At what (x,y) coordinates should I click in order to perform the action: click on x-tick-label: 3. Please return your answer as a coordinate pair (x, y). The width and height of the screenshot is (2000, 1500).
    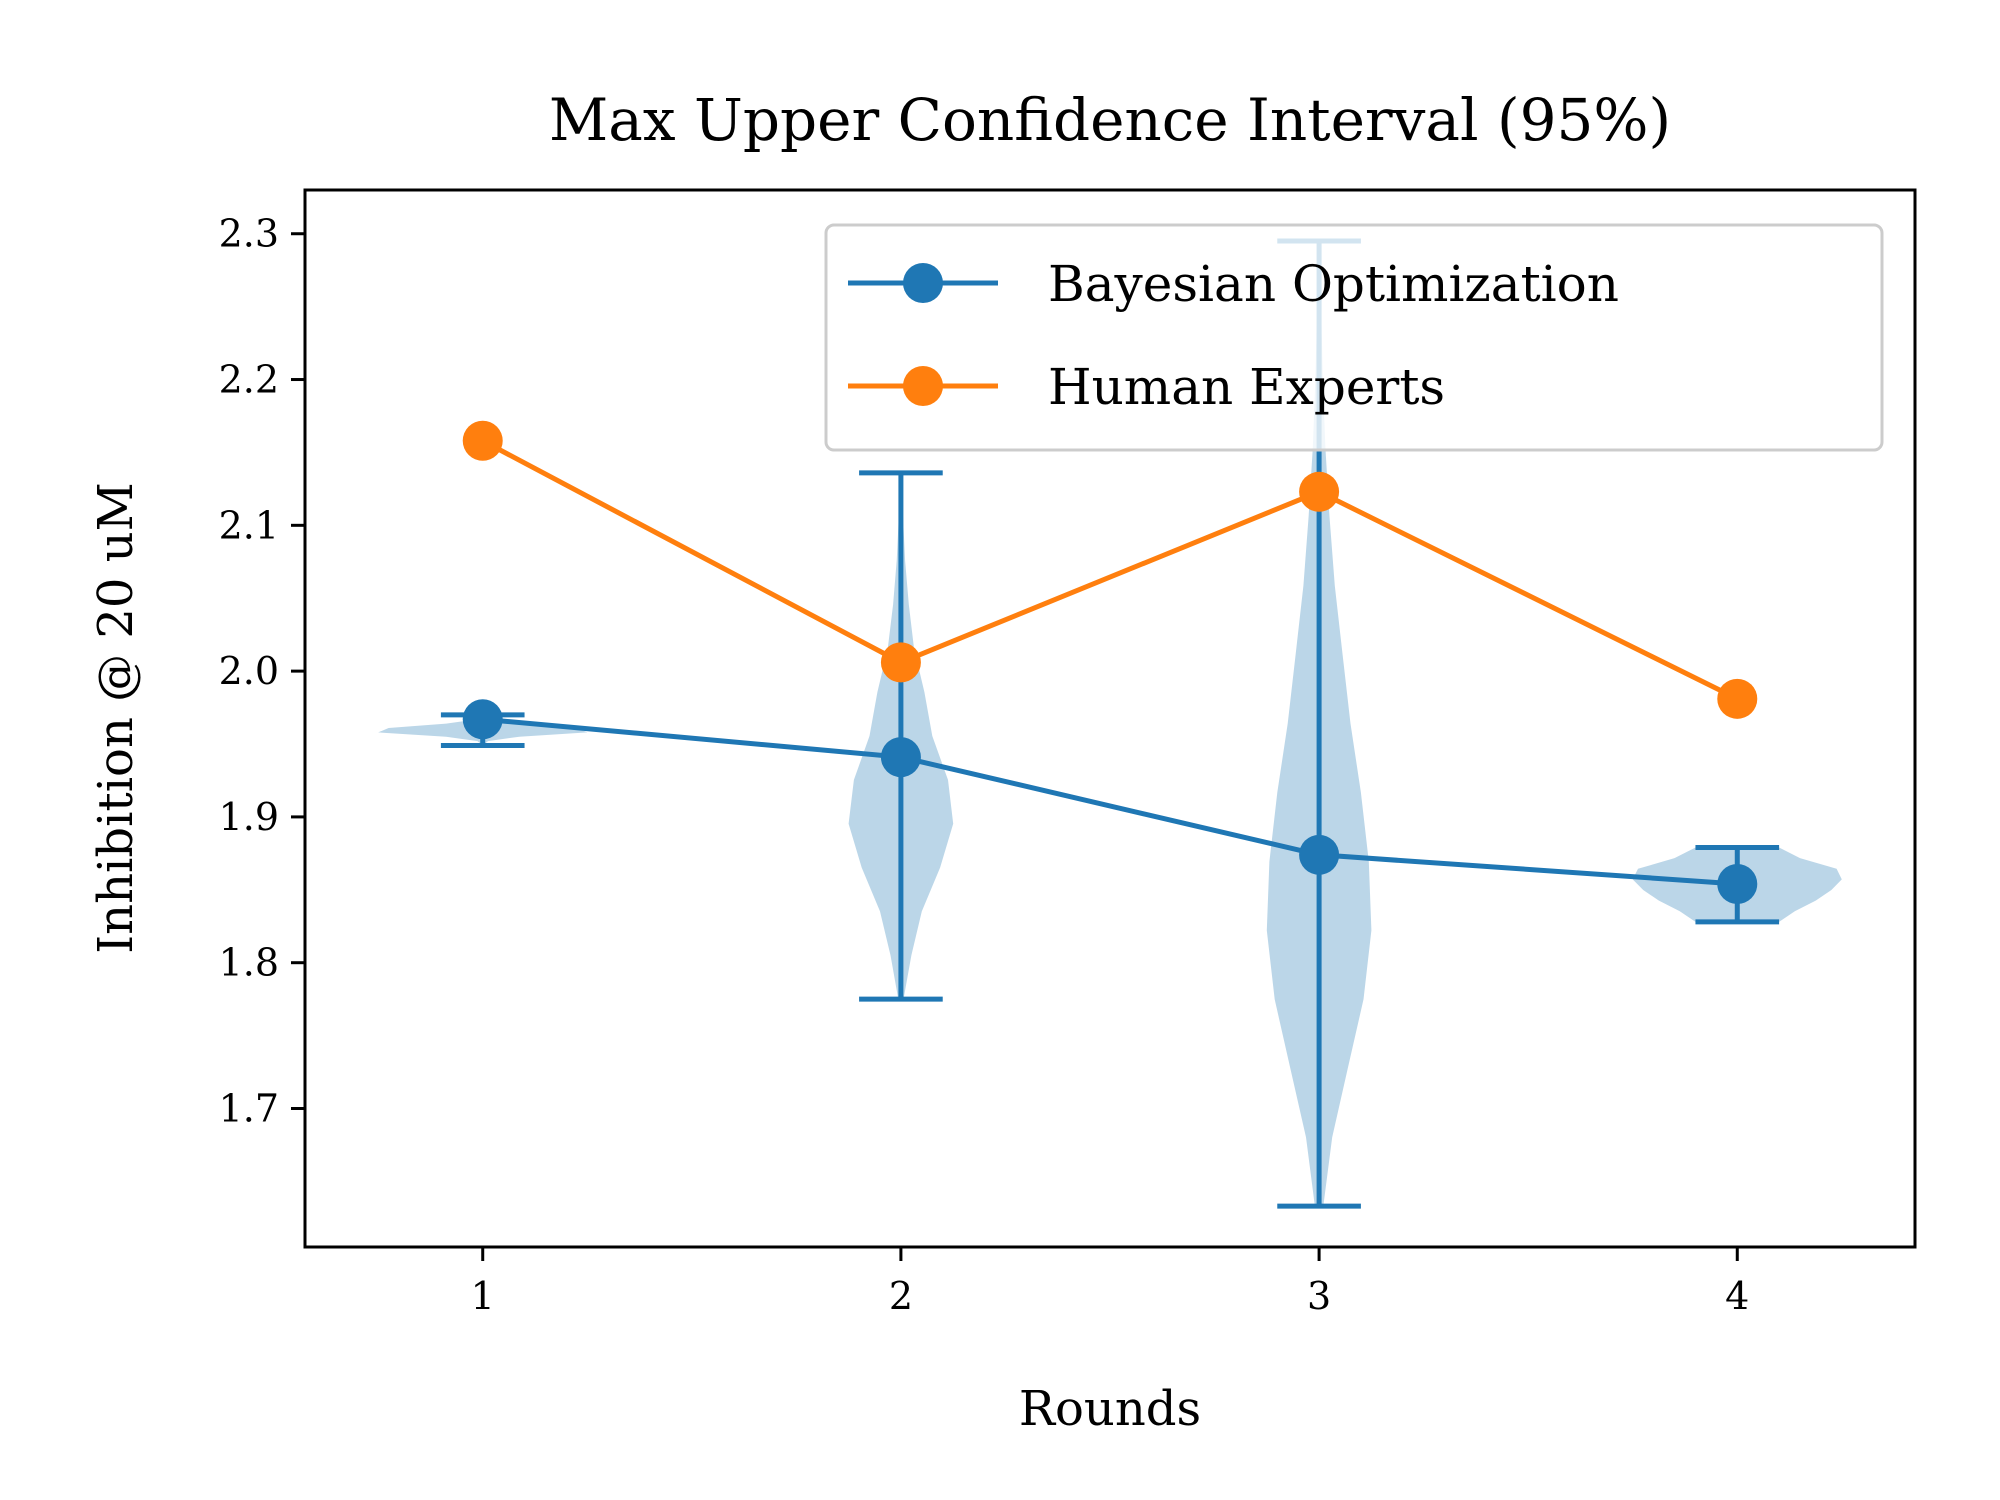
    Looking at the image, I should click on (1319, 1296).